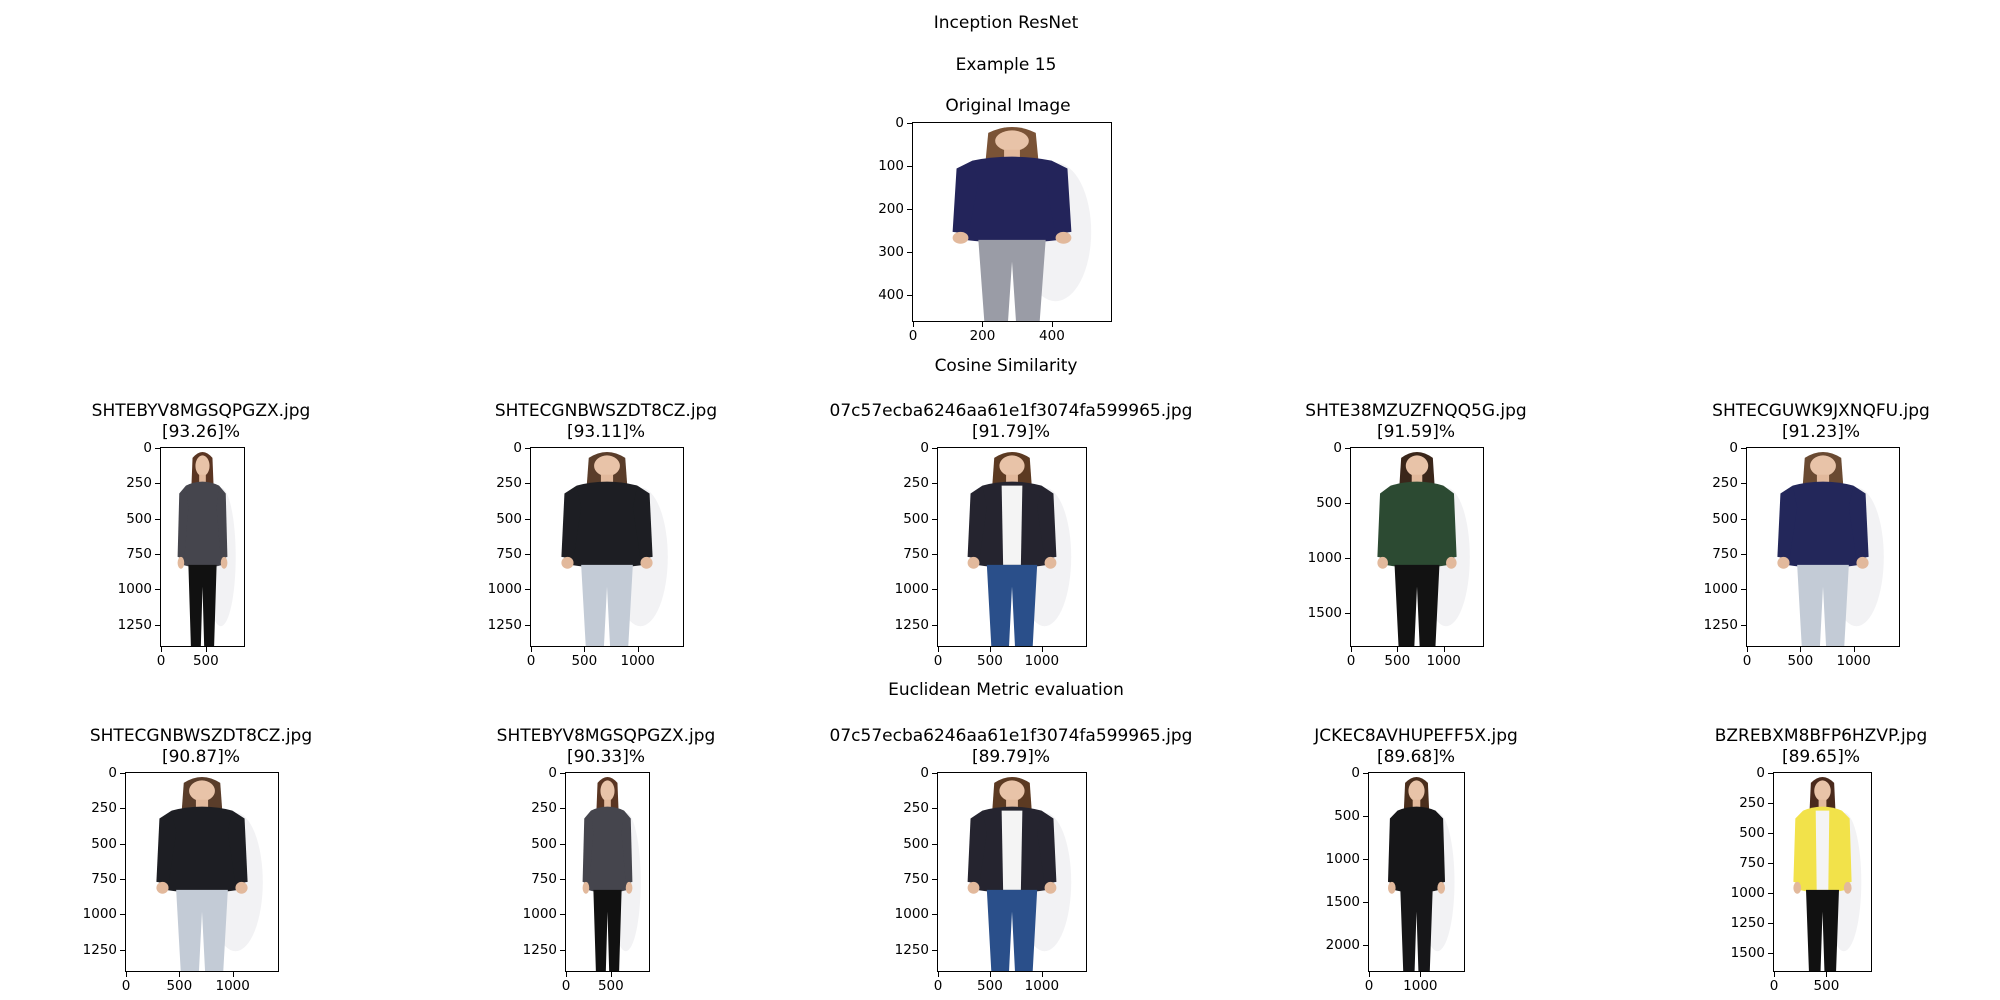  What do you see at coordinates (990, 661) in the screenshot?
I see `cosine-result-3-xtick-label: 500` at bounding box center [990, 661].